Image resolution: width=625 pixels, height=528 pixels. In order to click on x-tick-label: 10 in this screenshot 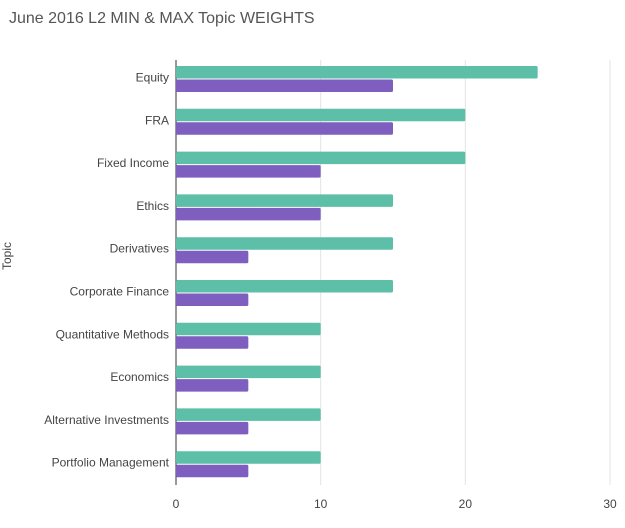, I will do `click(321, 504)`.